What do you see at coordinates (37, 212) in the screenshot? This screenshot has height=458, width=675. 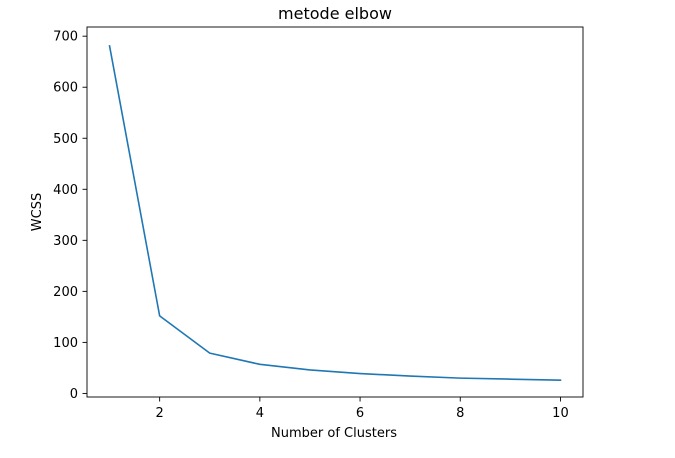 I see `y-axis-title: WCSS` at bounding box center [37, 212].